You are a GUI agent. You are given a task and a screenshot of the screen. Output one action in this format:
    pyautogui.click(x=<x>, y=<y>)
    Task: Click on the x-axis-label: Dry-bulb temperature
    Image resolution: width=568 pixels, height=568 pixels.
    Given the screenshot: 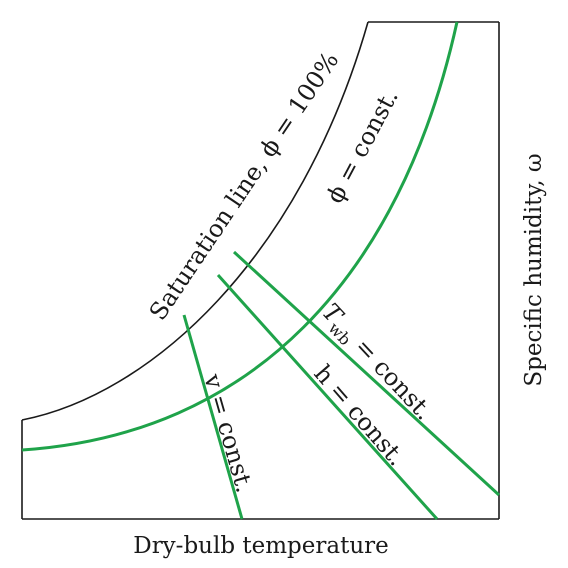 What is the action you would take?
    pyautogui.click(x=261, y=546)
    